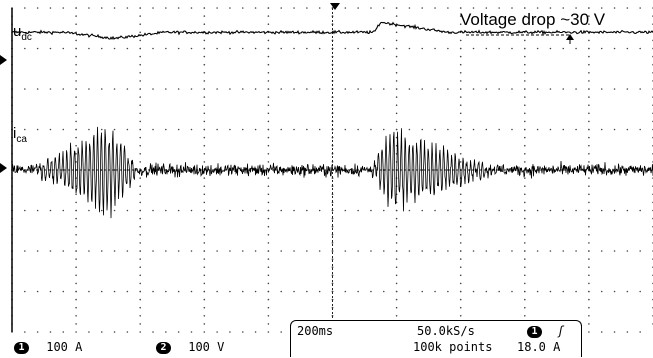 The width and height of the screenshot is (653, 358). What do you see at coordinates (534, 331) in the screenshot?
I see `trigger-badge: 1` at bounding box center [534, 331].